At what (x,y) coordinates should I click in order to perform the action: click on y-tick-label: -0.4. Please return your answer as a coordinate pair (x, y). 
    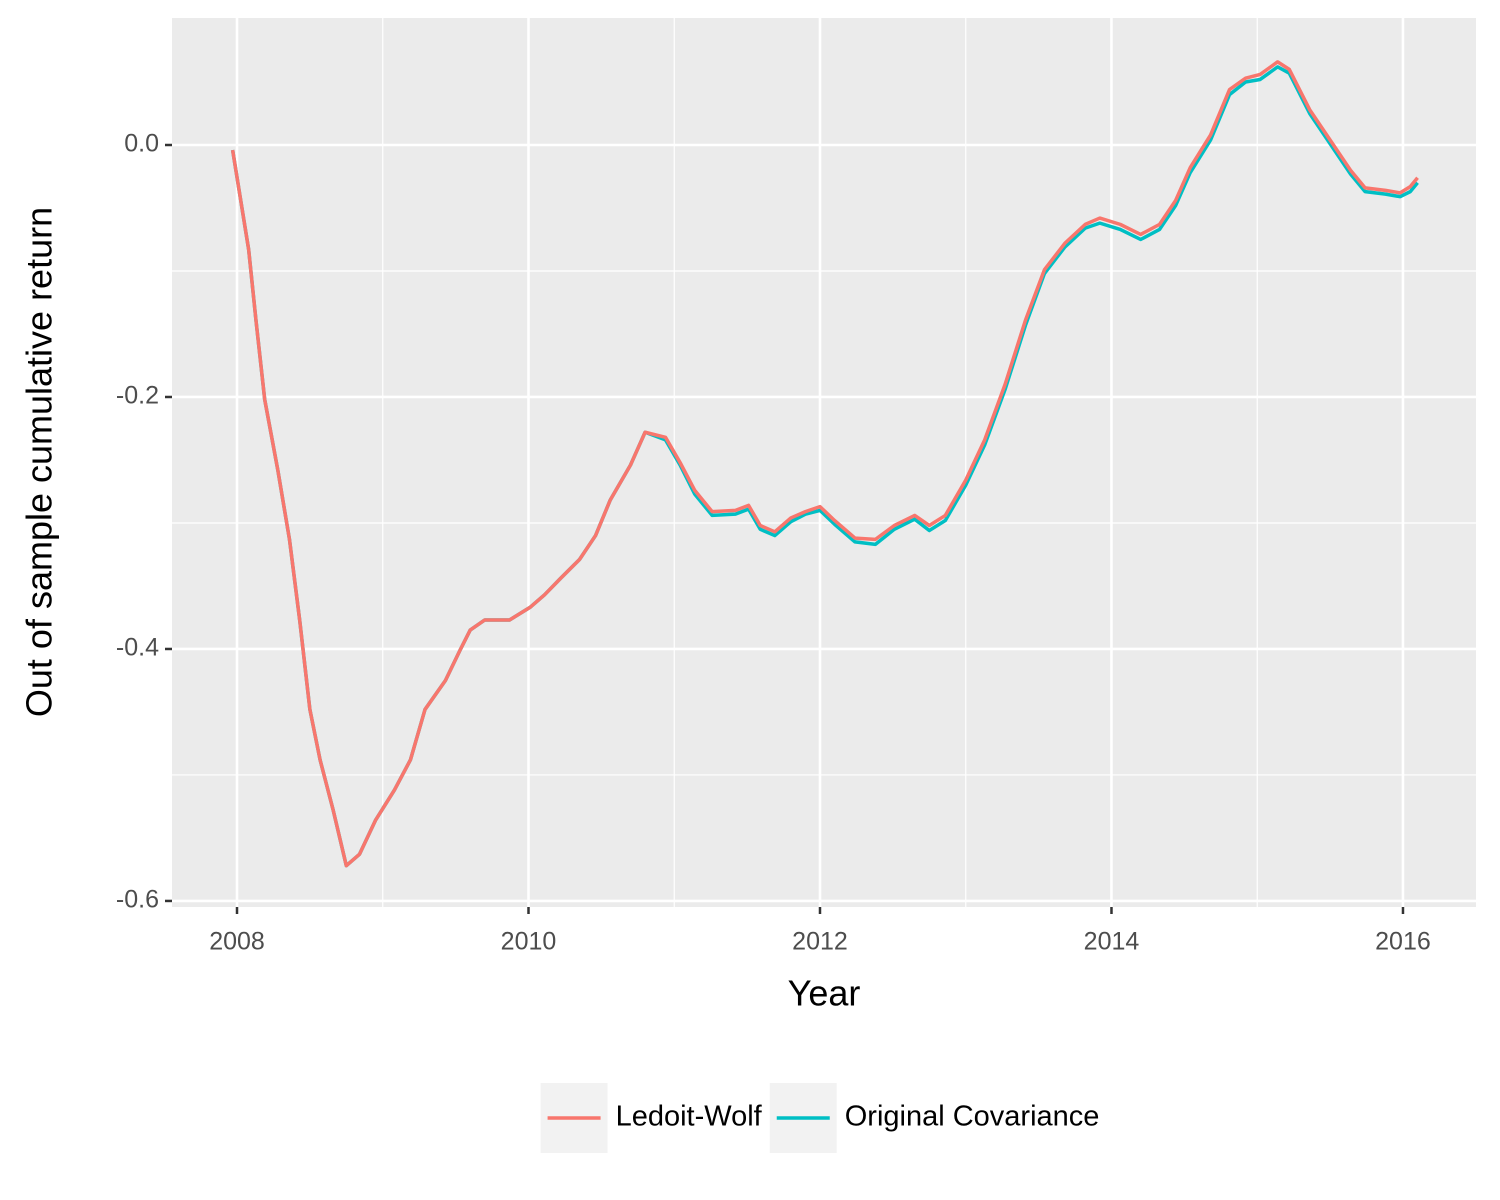
    Looking at the image, I should click on (137, 648).